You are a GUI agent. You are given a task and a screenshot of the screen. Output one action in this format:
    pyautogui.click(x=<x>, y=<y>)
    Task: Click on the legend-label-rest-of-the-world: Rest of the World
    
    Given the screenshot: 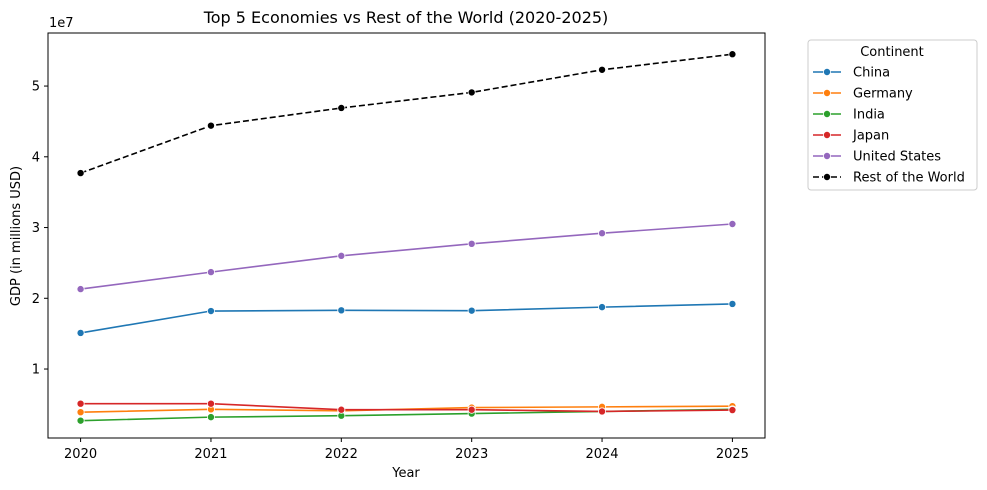 What is the action you would take?
    pyautogui.click(x=909, y=178)
    